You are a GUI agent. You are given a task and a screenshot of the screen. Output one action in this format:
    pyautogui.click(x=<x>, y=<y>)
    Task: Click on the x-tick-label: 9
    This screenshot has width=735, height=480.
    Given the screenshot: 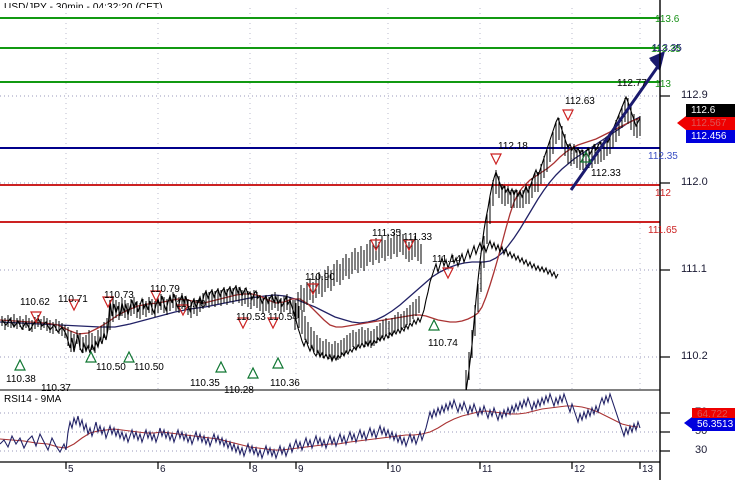 What is the action you would take?
    pyautogui.click(x=301, y=469)
    